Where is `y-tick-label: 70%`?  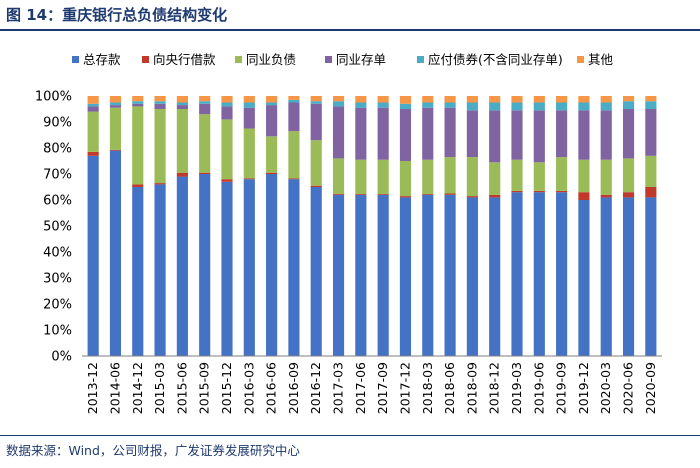
y-tick-label: 70% is located at coordinates (57, 175).